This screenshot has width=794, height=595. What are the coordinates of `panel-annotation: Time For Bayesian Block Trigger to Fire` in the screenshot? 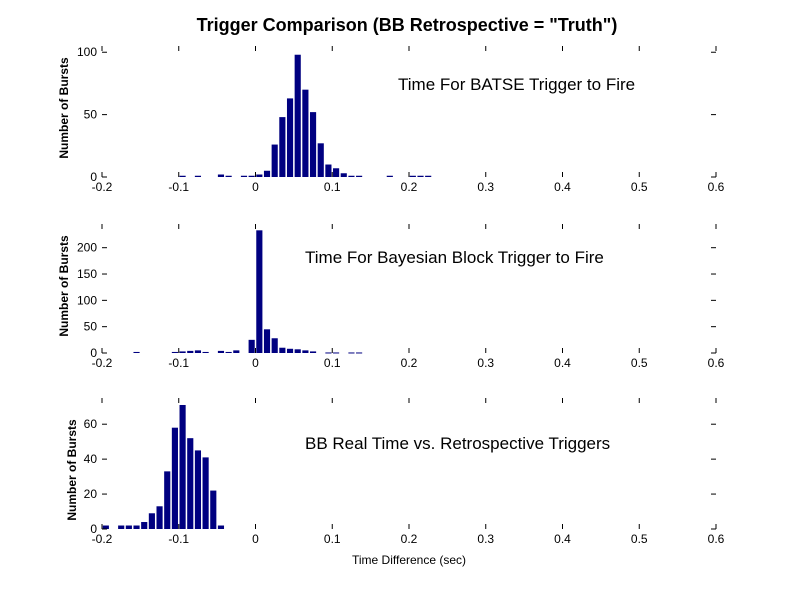 It's located at (454, 257).